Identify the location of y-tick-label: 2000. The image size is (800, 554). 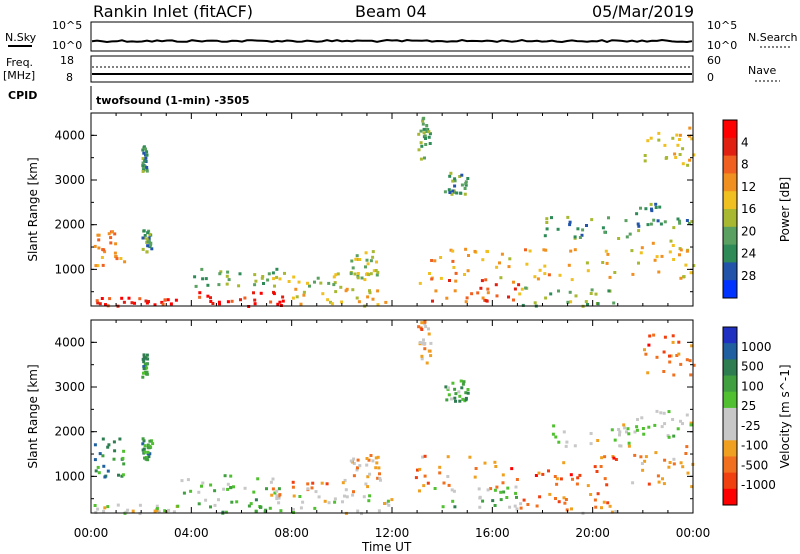
(69, 225).